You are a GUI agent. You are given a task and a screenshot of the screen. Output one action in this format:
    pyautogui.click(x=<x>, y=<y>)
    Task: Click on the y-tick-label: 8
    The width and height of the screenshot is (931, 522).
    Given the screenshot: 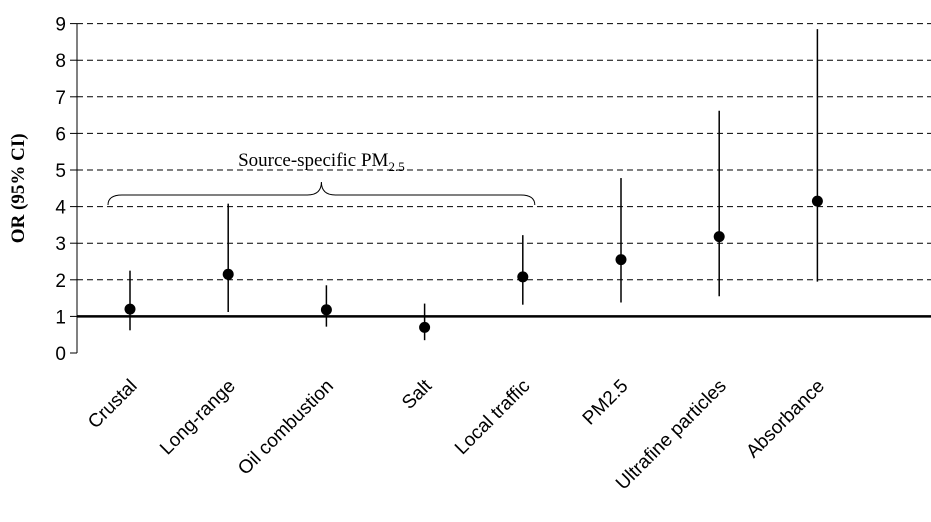 What is the action you would take?
    pyautogui.click(x=60, y=61)
    